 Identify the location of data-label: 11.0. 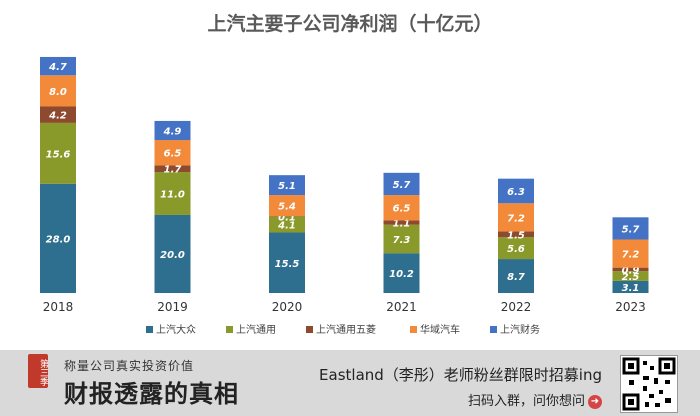
(172, 195).